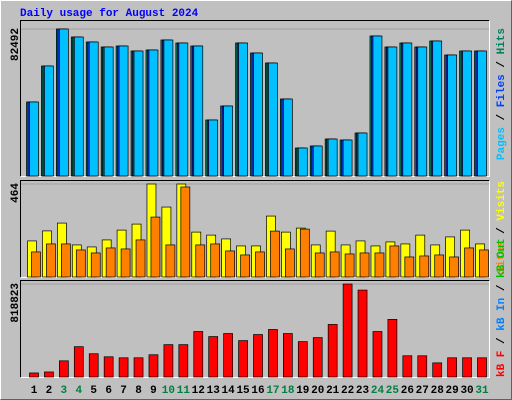  What do you see at coordinates (153, 391) in the screenshot?
I see `x-tick-label: 9` at bounding box center [153, 391].